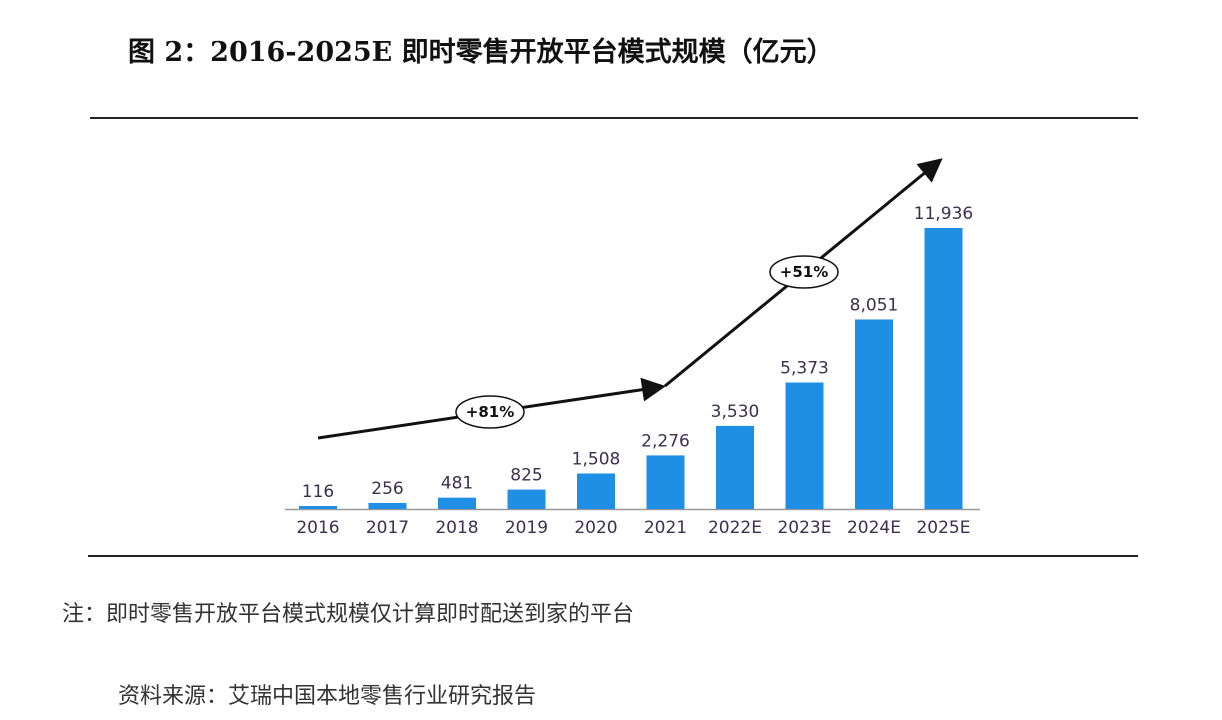 The height and width of the screenshot is (720, 1222). Describe the element at coordinates (735, 528) in the screenshot. I see `x-tick-label: 2022E` at that location.